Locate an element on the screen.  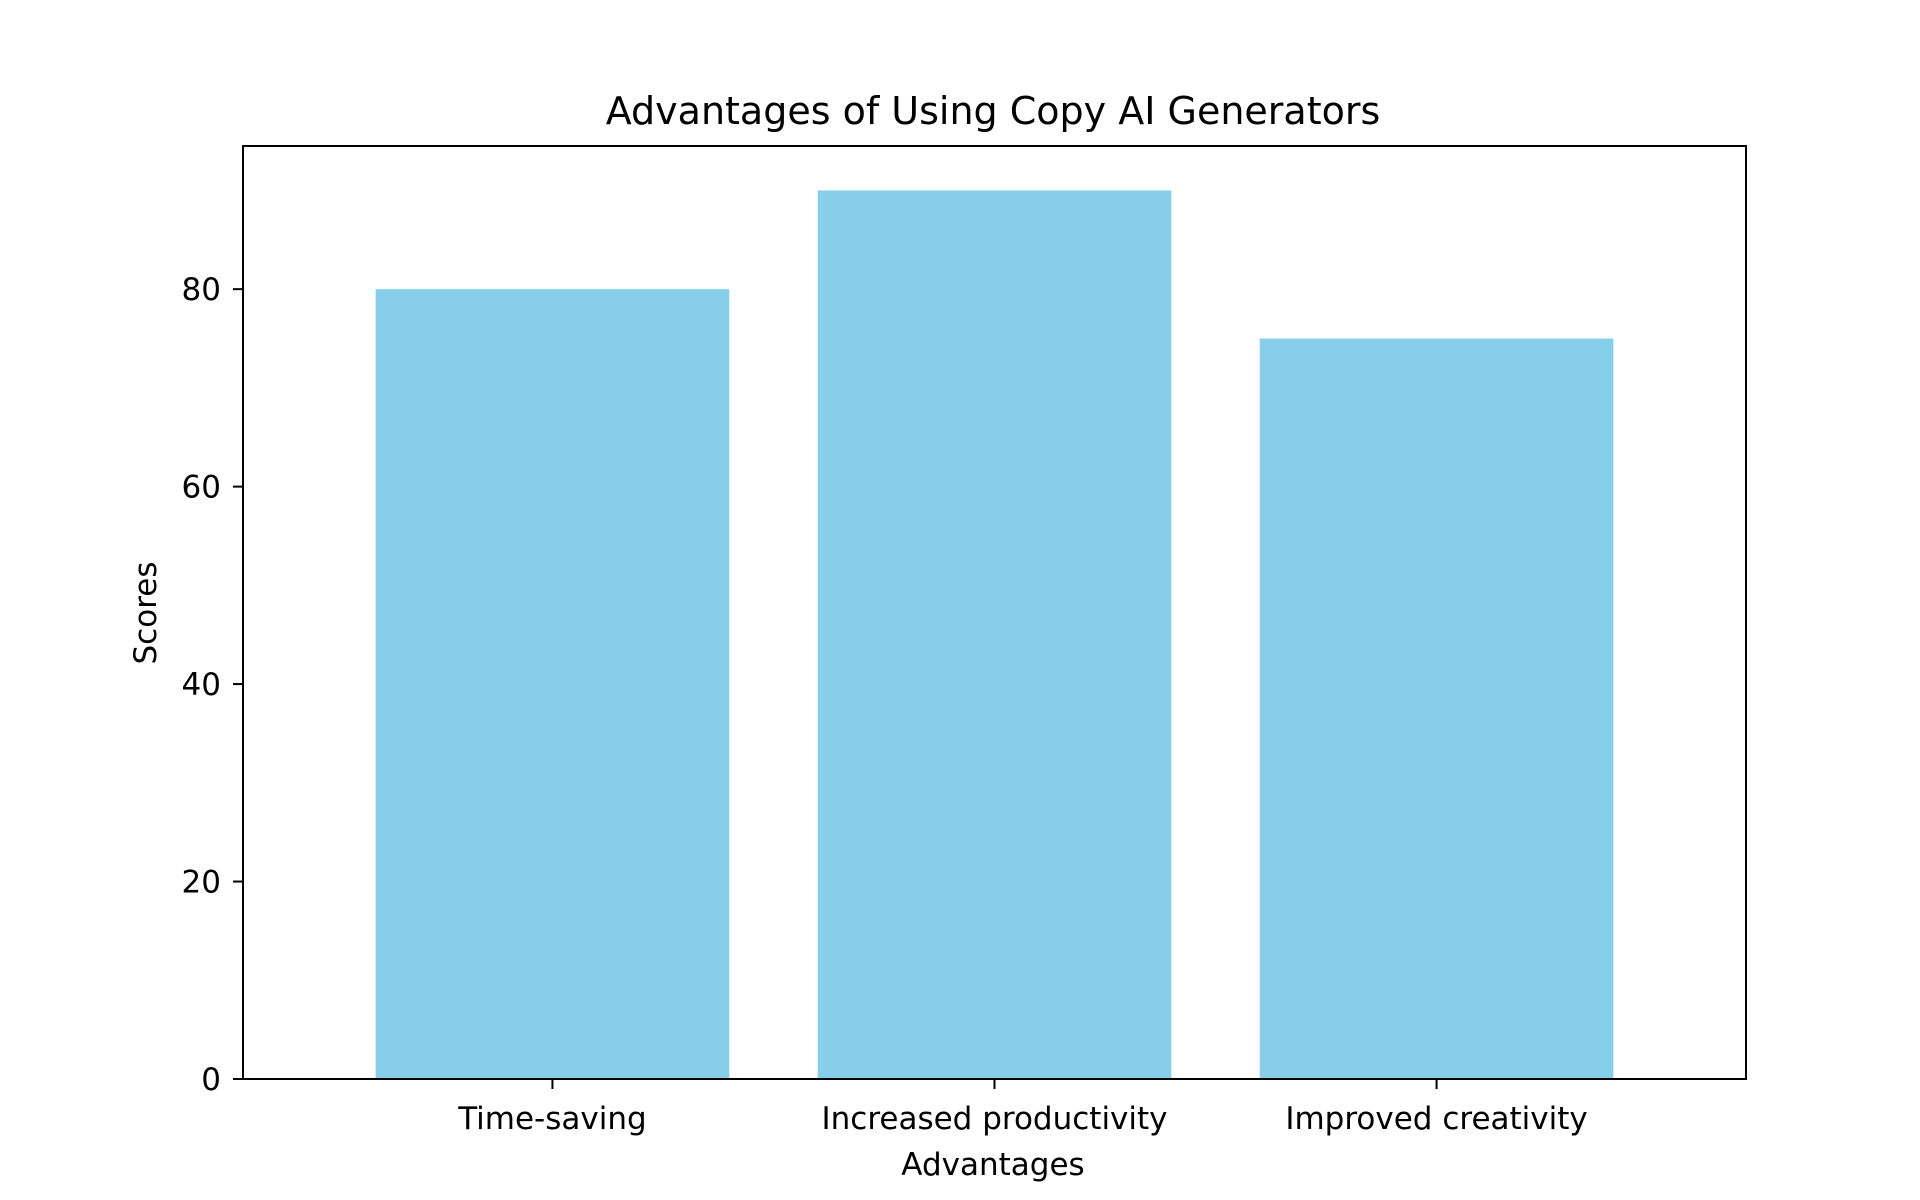
y-axis-ticks: 0 20 40 60 80 is located at coordinates (212, 685).